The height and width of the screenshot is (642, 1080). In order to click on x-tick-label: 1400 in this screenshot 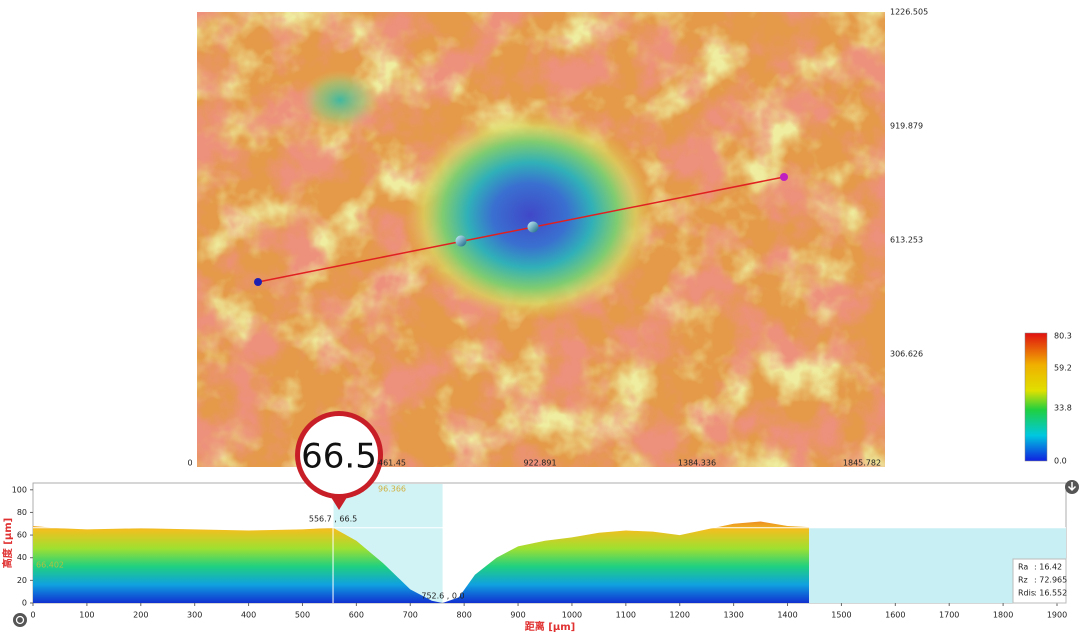, I will do `click(787, 615)`.